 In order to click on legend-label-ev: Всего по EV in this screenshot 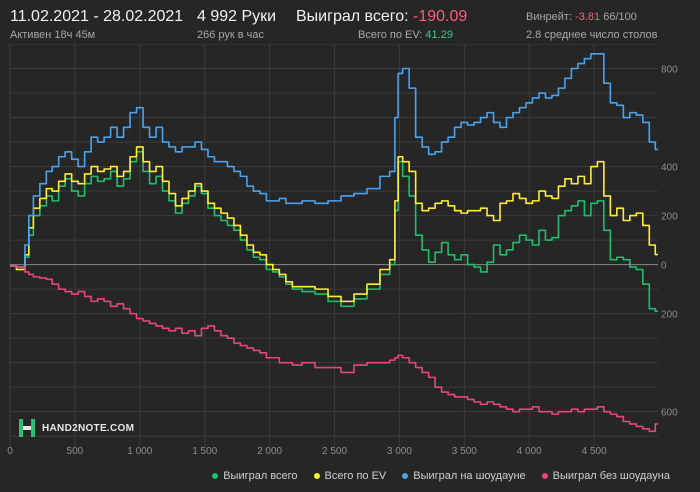, I will do `click(355, 476)`.